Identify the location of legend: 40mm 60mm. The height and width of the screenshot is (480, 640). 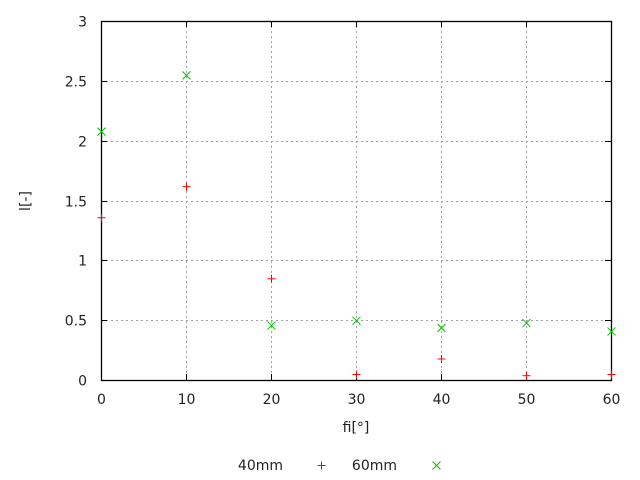
(339, 466).